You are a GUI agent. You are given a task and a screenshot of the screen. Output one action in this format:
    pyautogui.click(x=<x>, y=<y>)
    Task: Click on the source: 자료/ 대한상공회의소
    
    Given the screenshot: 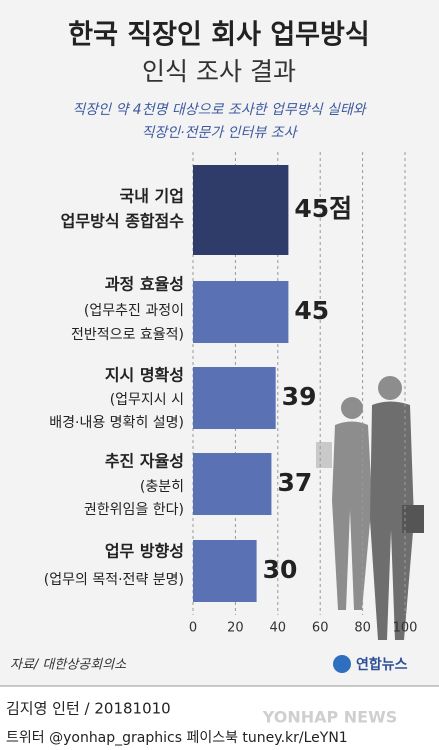 What is the action you would take?
    pyautogui.click(x=68, y=665)
    